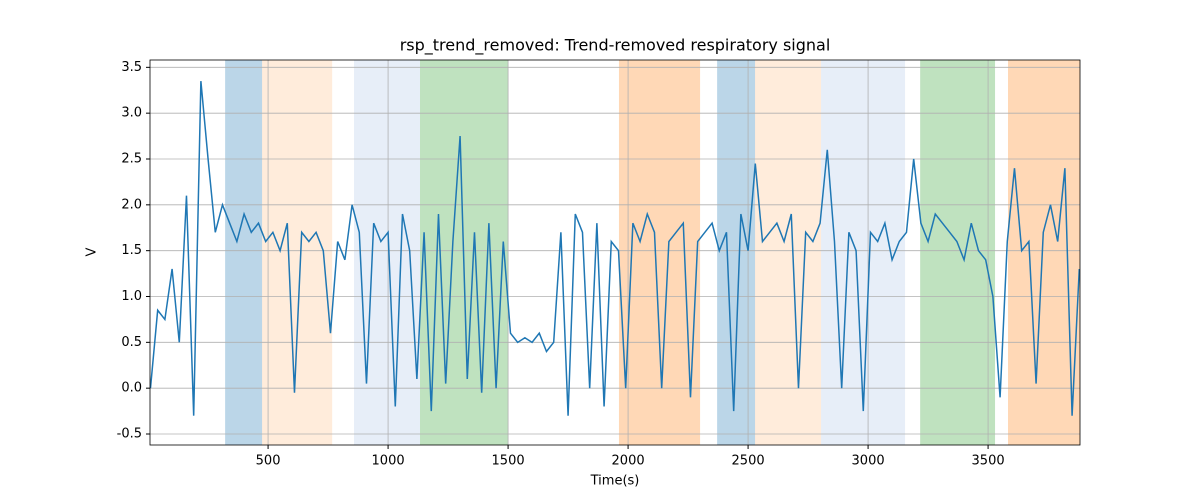 The width and height of the screenshot is (1200, 500). I want to click on x-axis-label: Time(s), so click(615, 481).